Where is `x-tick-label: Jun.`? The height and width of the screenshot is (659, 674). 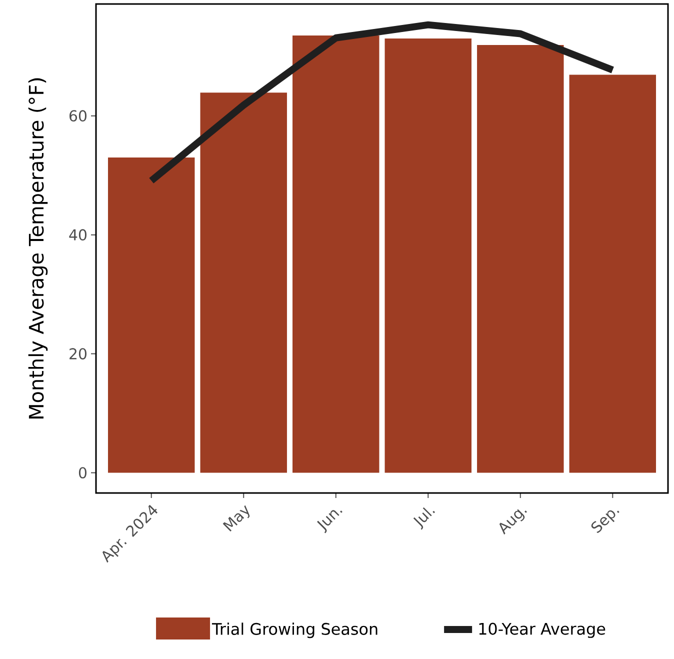
x-tick-label: Jun. is located at coordinates (329, 522).